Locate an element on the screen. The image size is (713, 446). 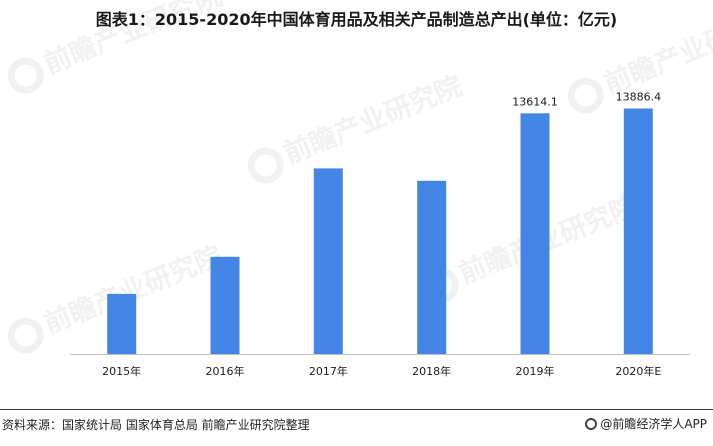
source-note: 资料来源：国家统计局 国家体育总局 前瞻产业研究院整理 is located at coordinates (156, 425).